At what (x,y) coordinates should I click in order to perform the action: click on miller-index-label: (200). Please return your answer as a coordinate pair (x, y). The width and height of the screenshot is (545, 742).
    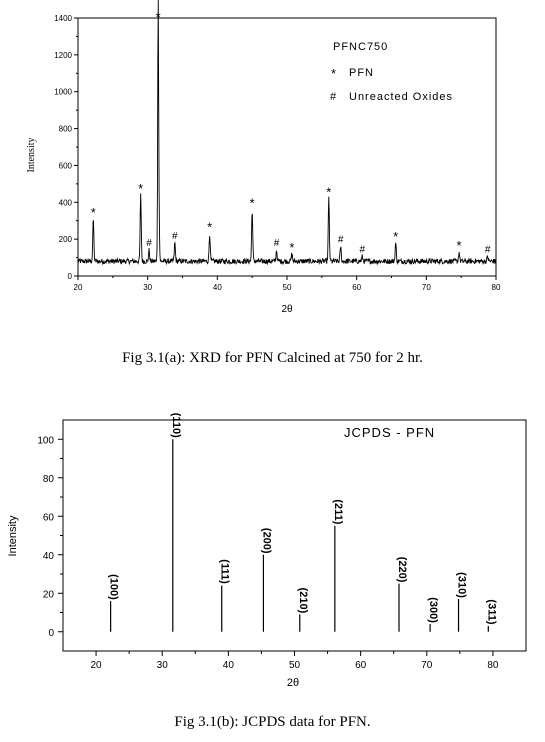
    Looking at the image, I should click on (266, 541).